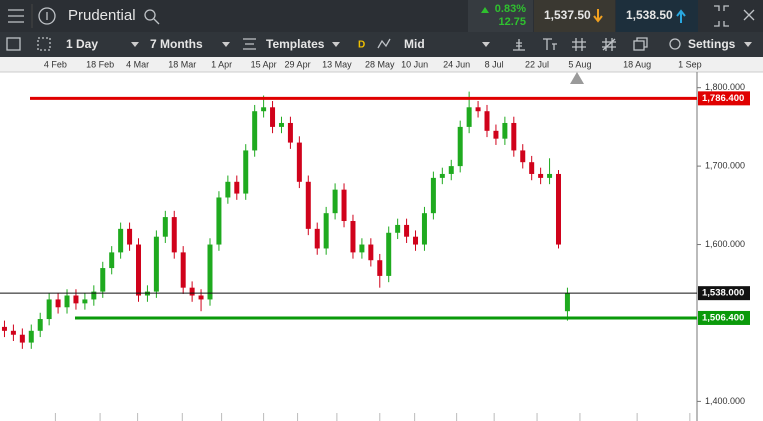 This screenshot has width=763, height=421. Describe the element at coordinates (681, 16) in the screenshot. I see `buy-arrow` at that location.